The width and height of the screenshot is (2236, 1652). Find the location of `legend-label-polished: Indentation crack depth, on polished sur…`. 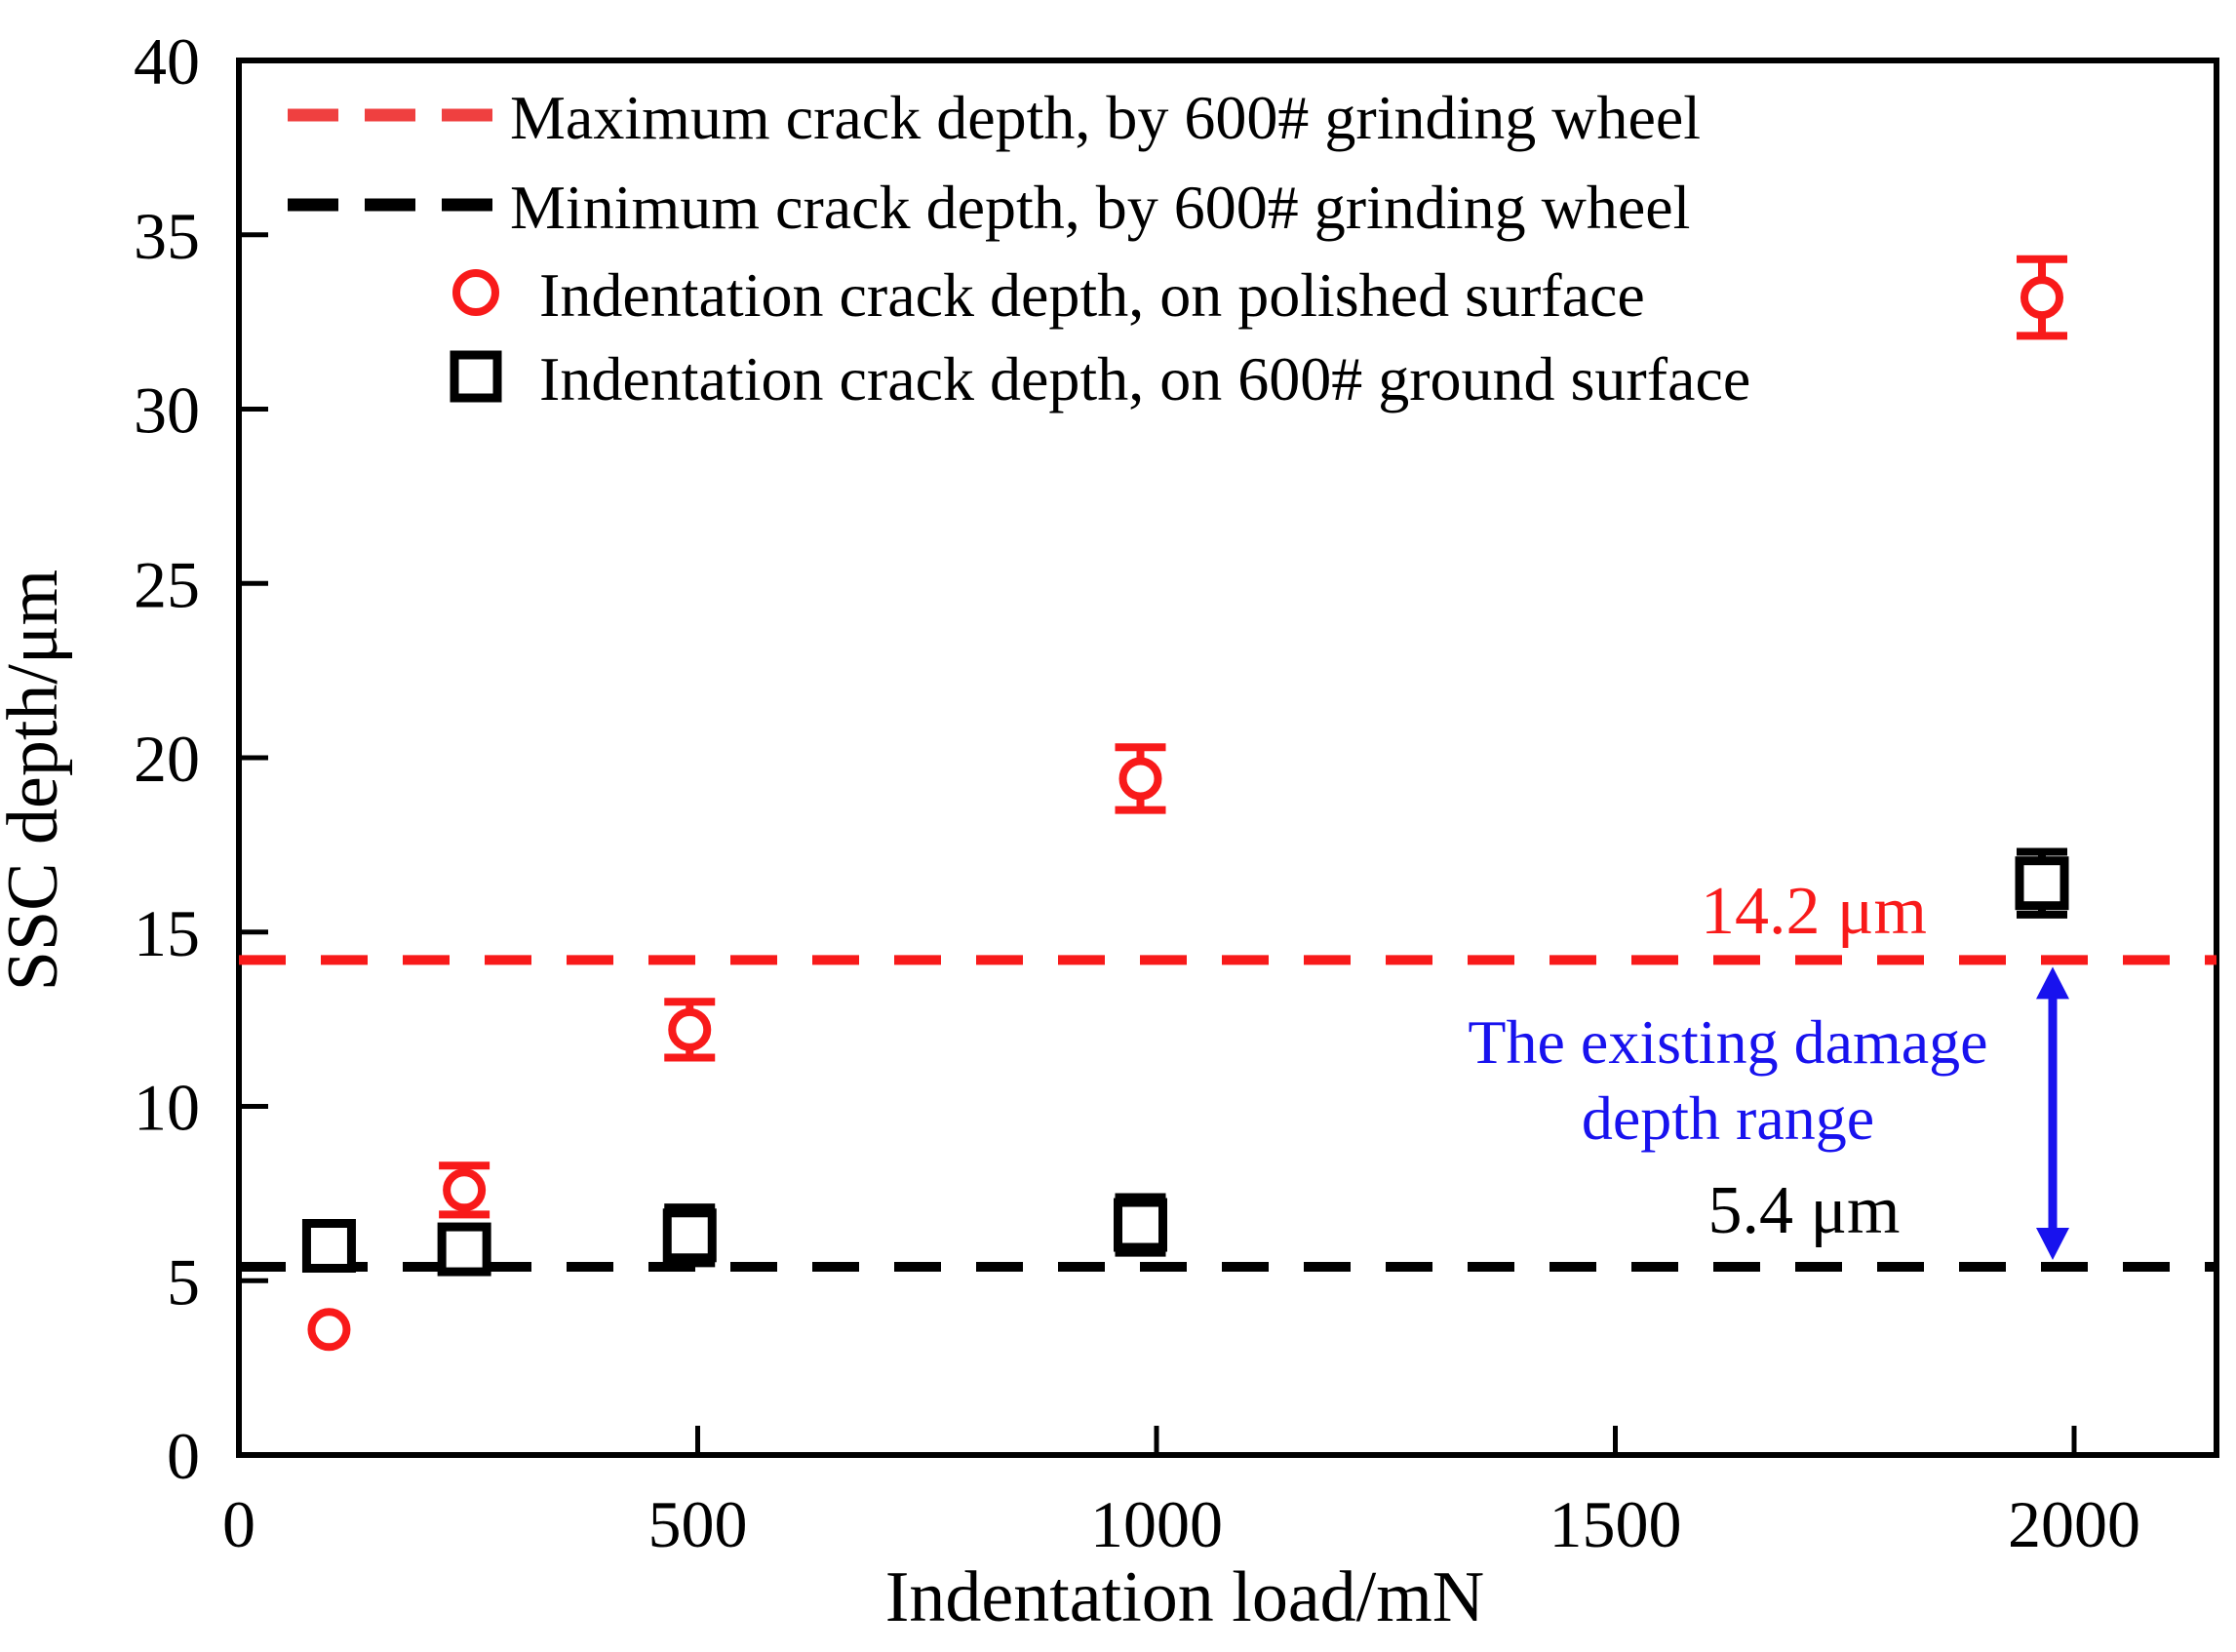

legend-label-polished: Indentation crack depth, on polished sur… is located at coordinates (1092, 295).